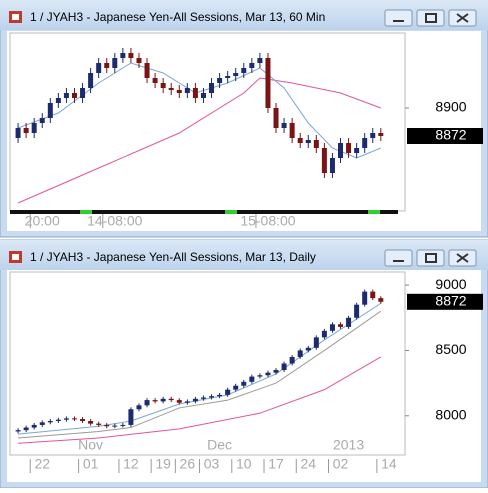 The width and height of the screenshot is (488, 493). What do you see at coordinates (450, 284) in the screenshot?
I see `y-tick-label: 9000` at bounding box center [450, 284].